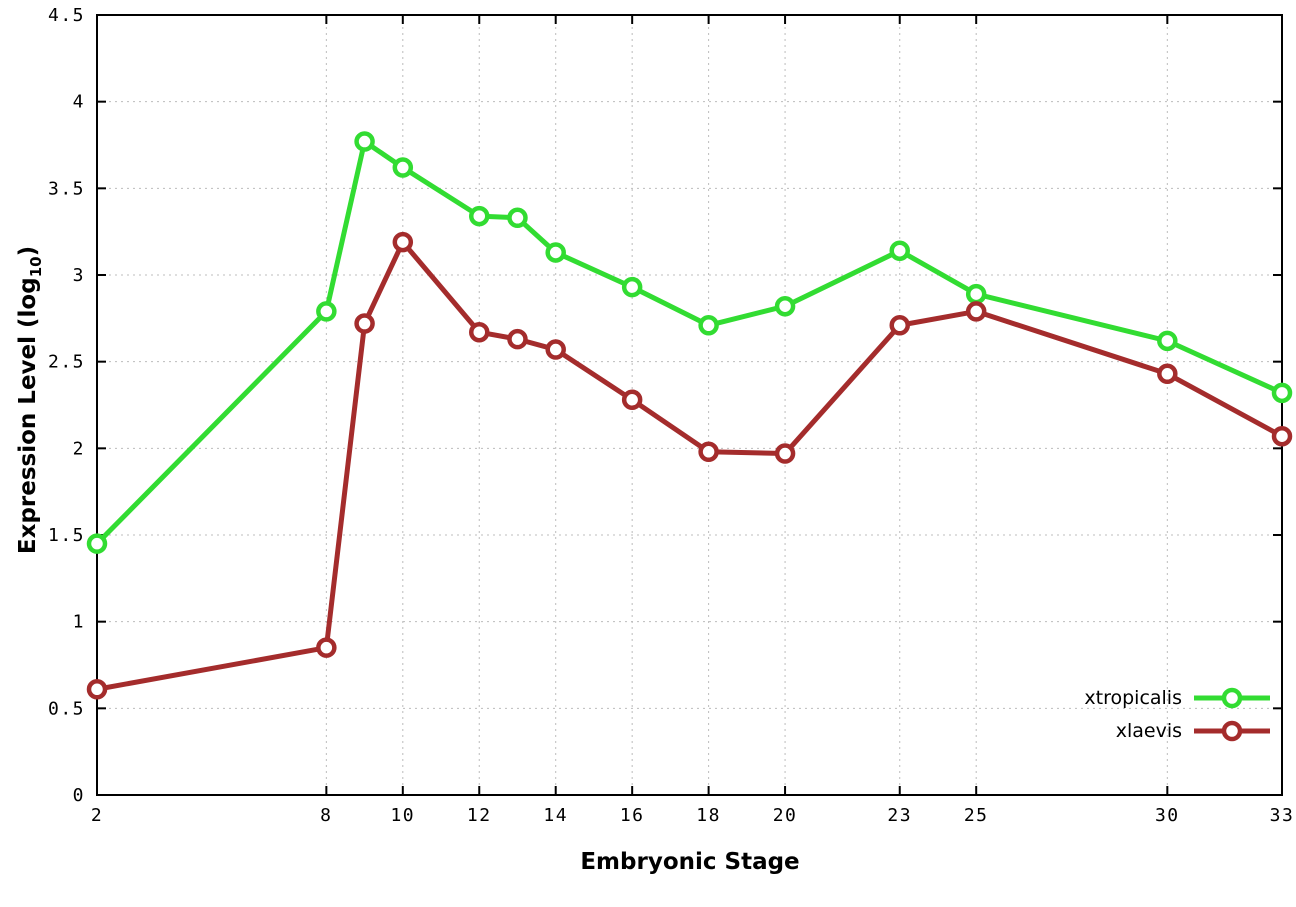  What do you see at coordinates (66, 15) in the screenshot?
I see `y-tick-label: 4.5` at bounding box center [66, 15].